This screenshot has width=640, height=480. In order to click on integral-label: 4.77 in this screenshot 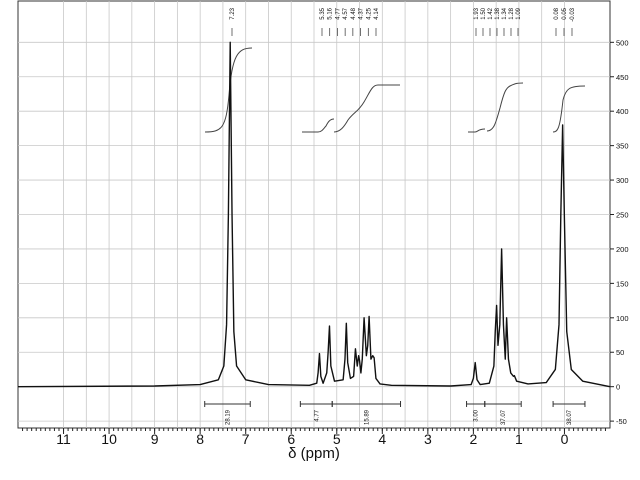, I will do `click(317, 415)`.